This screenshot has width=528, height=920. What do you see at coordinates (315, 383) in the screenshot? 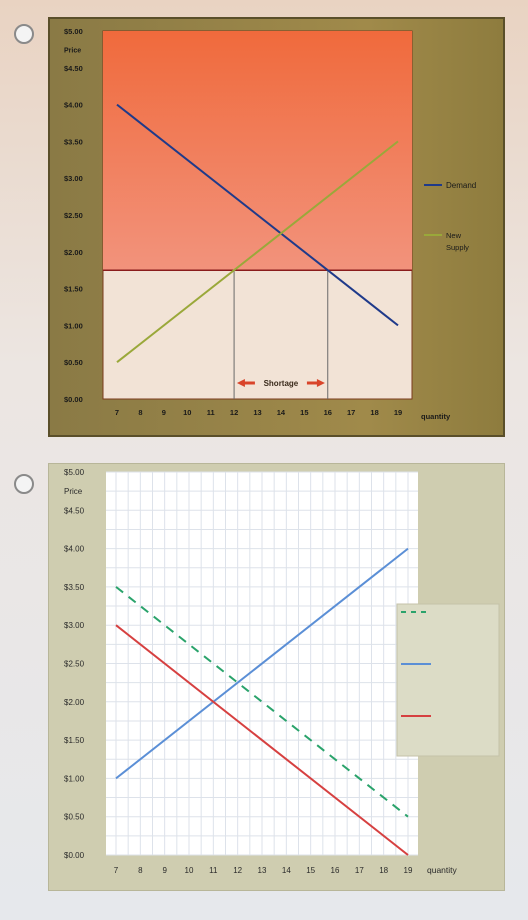
I see `shortage-arrow-right` at bounding box center [315, 383].